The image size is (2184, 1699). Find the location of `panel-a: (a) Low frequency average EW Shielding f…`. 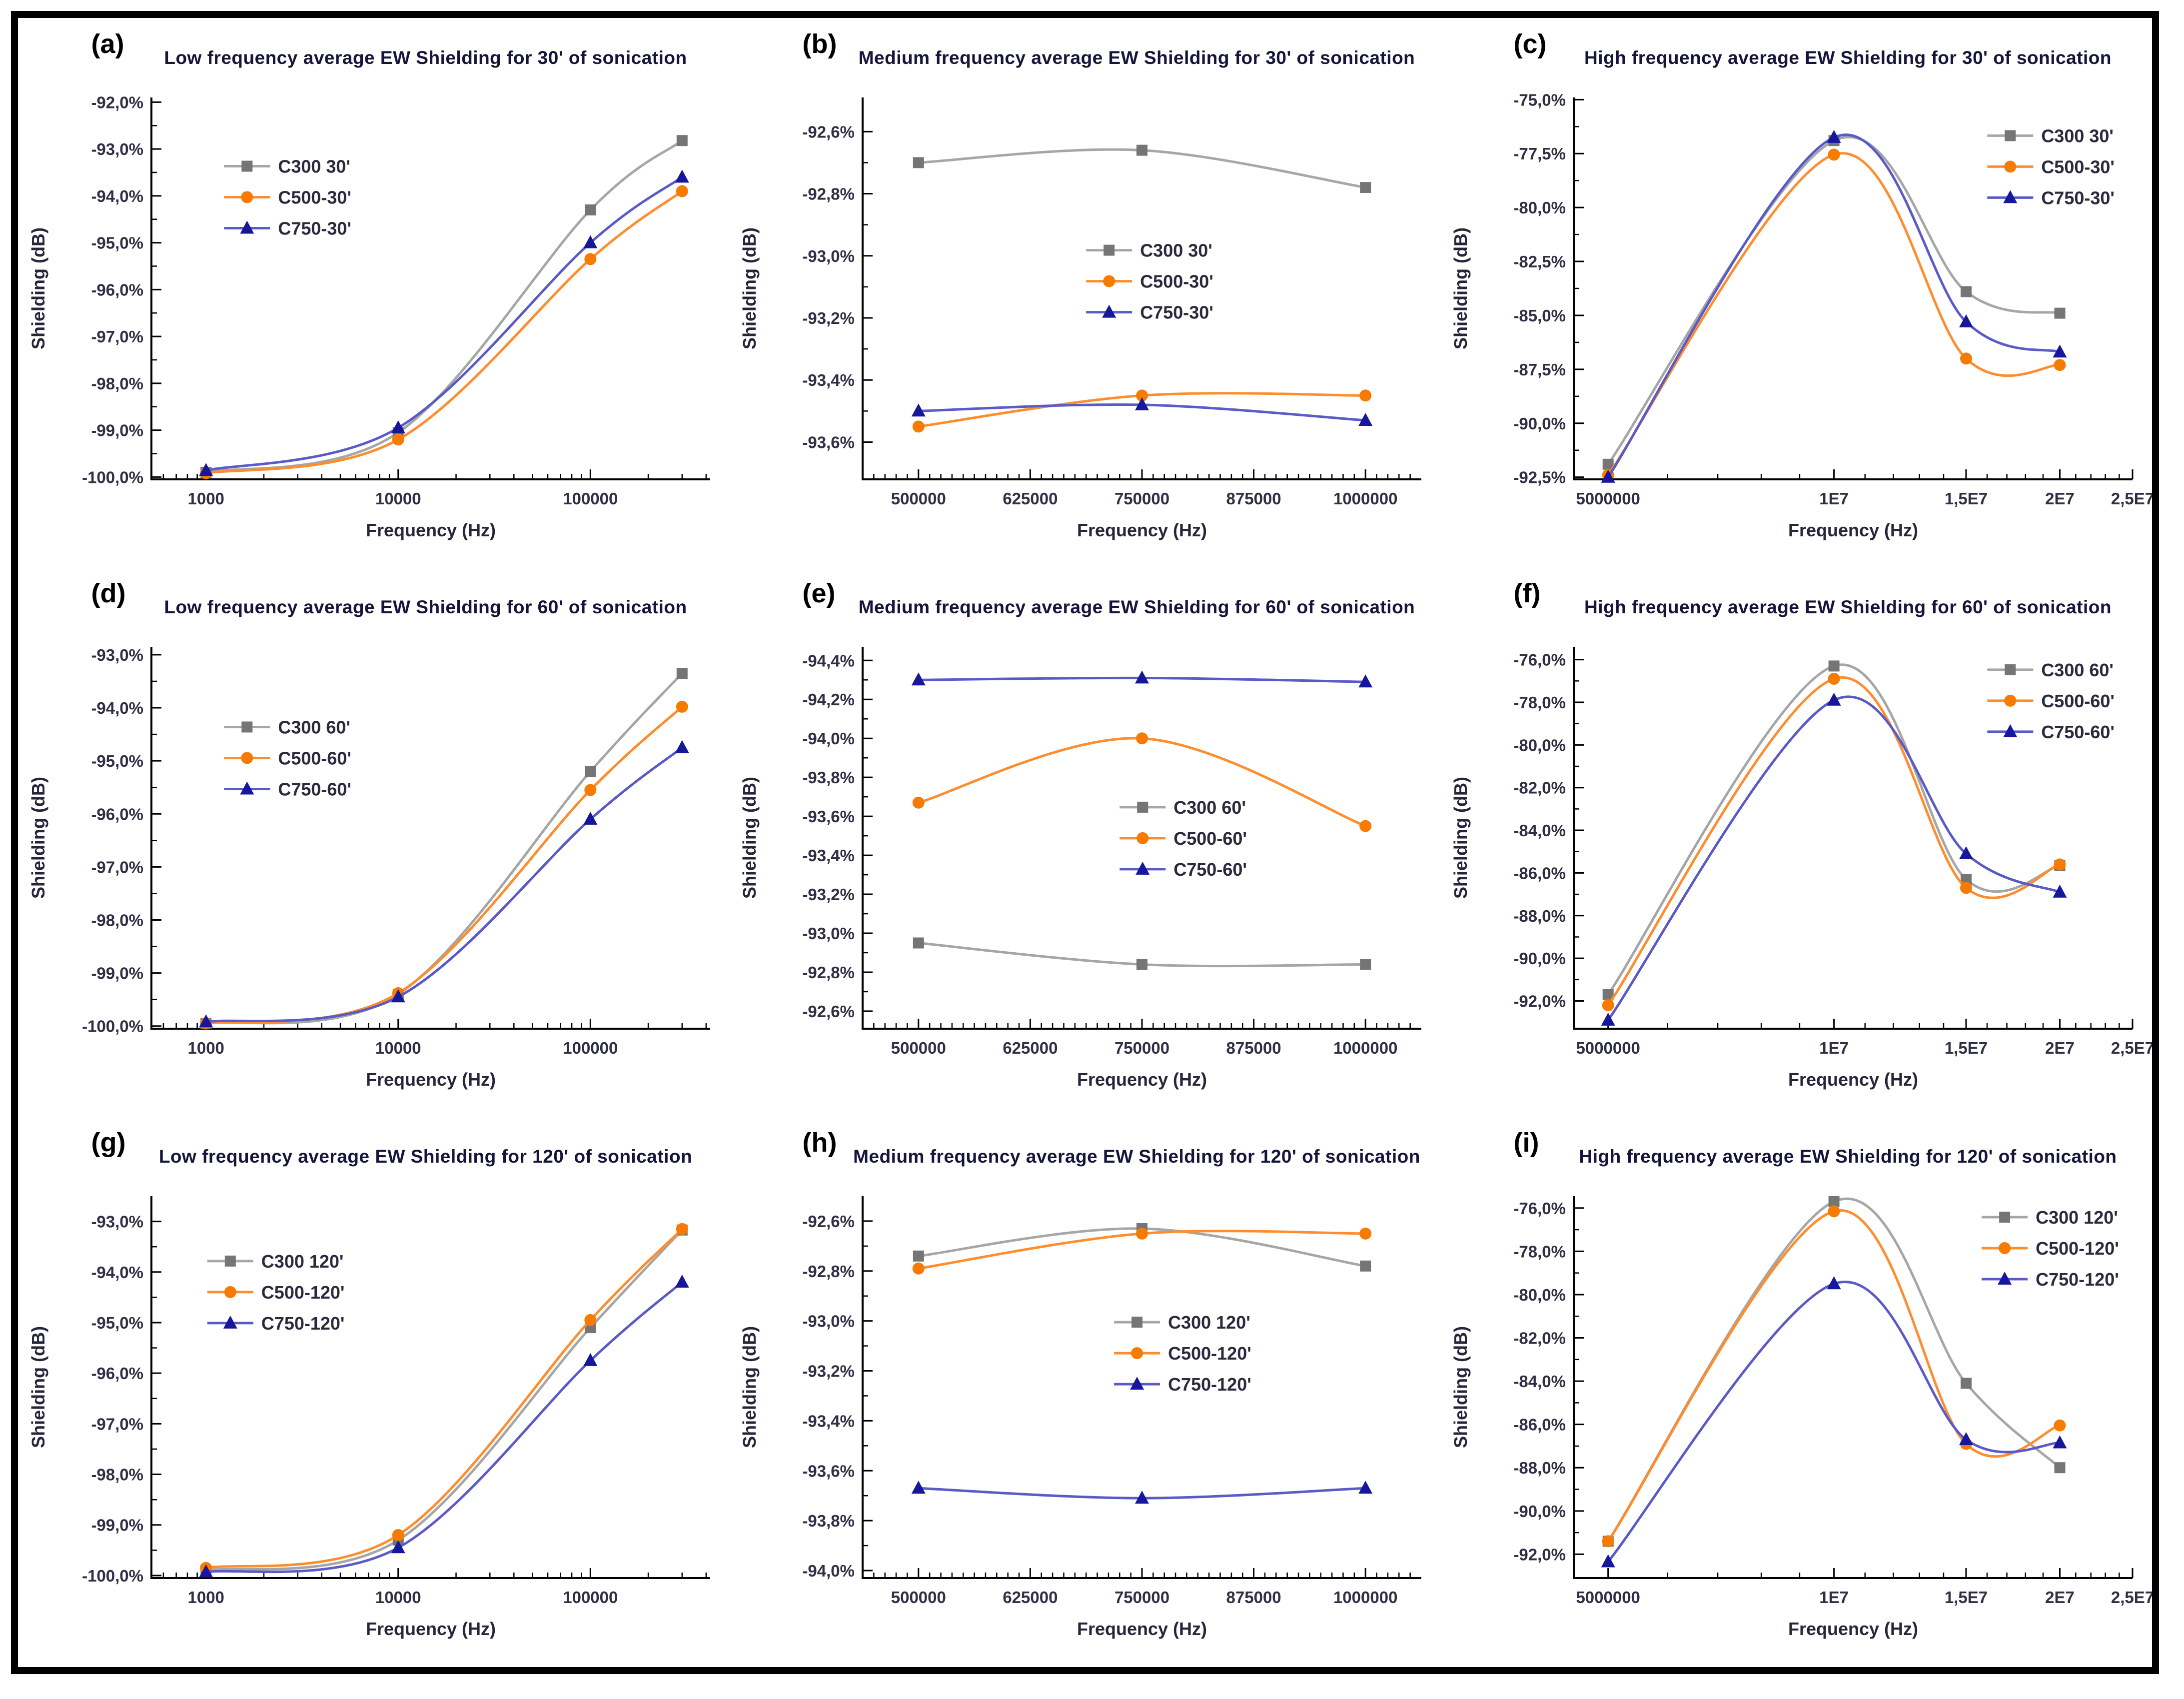

panel-a: (a) Low frequency average EW Shielding f… is located at coordinates (374, 293).